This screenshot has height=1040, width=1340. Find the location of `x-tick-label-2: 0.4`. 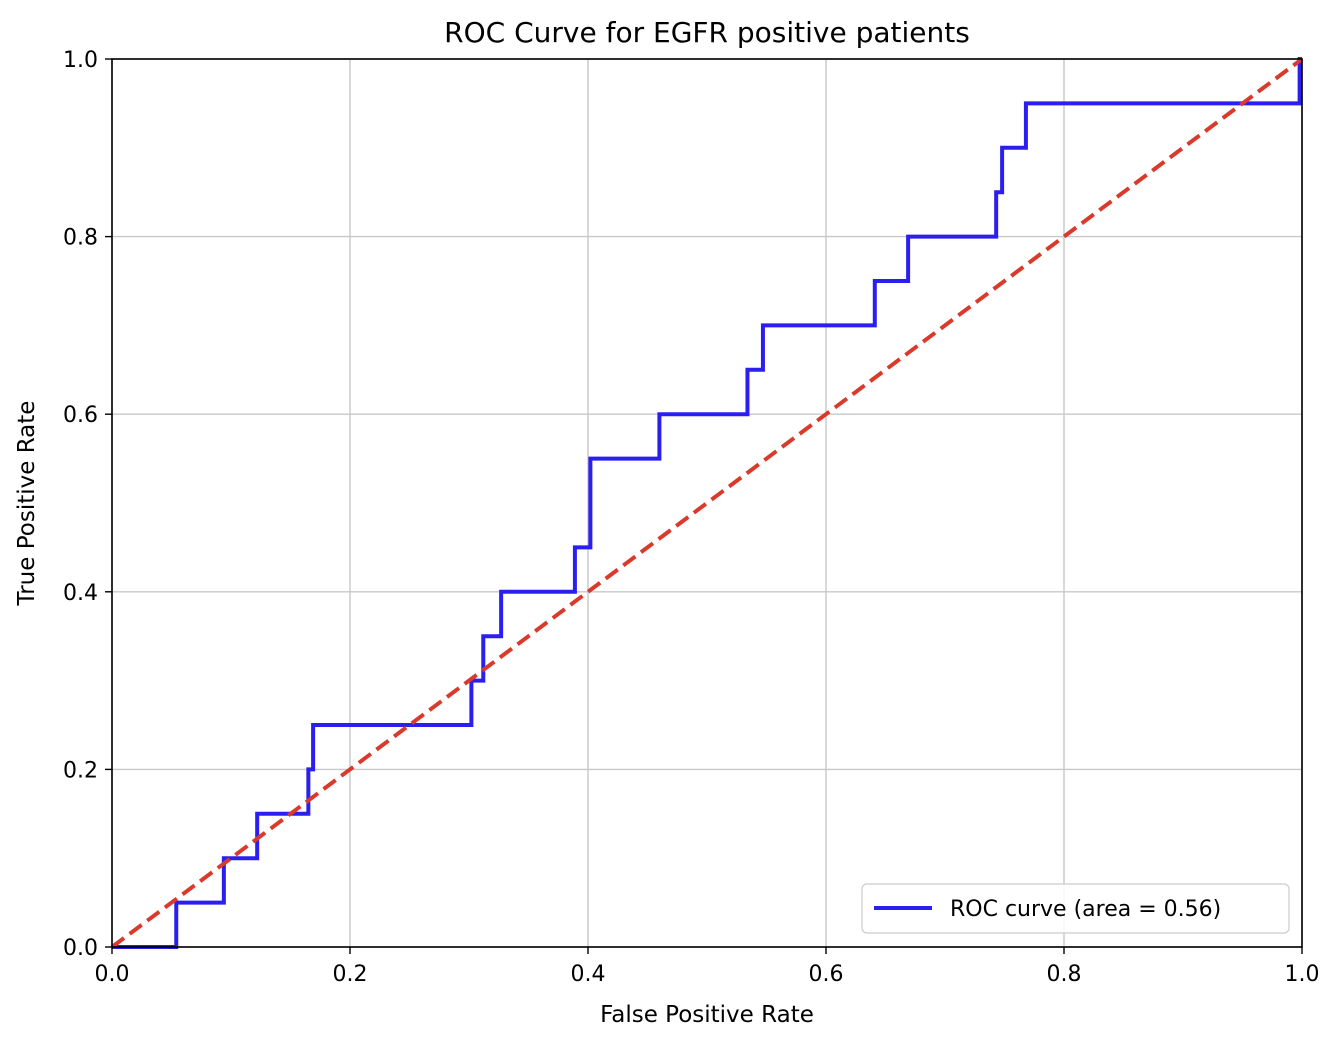

x-tick-label-2: 0.4 is located at coordinates (588, 974).